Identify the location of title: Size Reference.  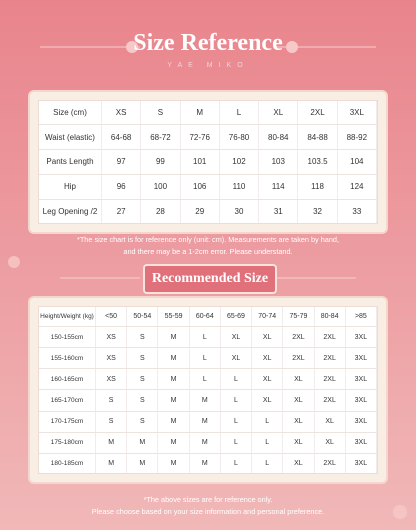
(208, 43).